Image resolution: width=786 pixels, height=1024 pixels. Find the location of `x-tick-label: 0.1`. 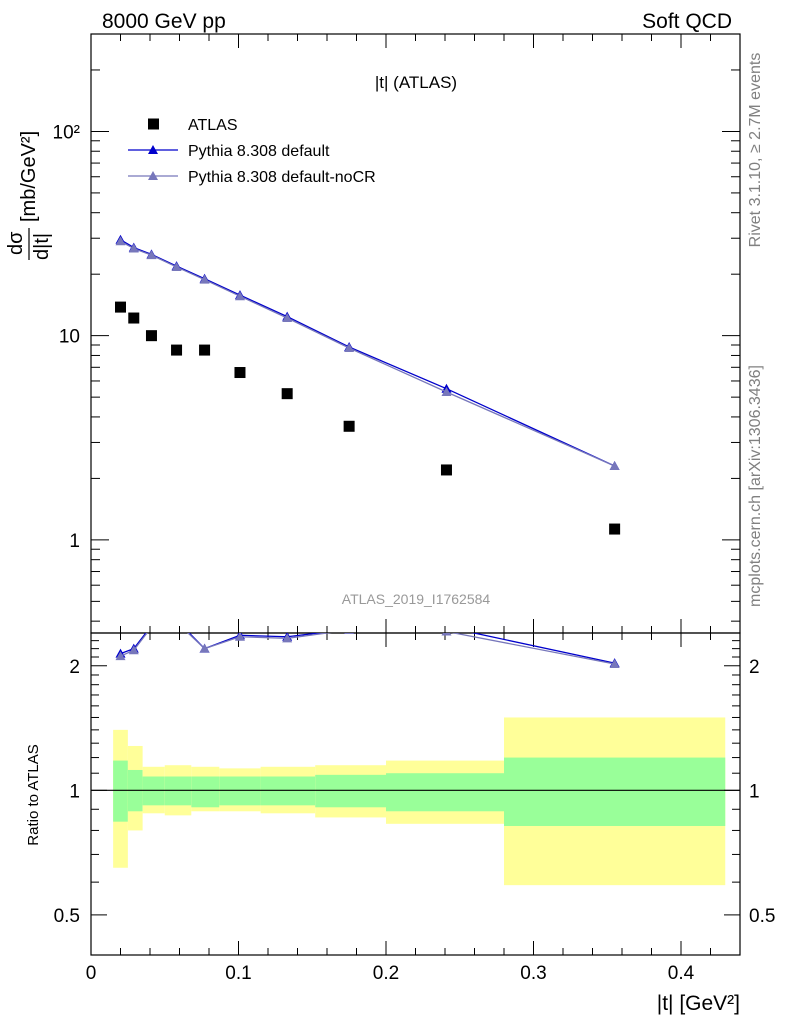

x-tick-label: 0.1 is located at coordinates (238, 973).